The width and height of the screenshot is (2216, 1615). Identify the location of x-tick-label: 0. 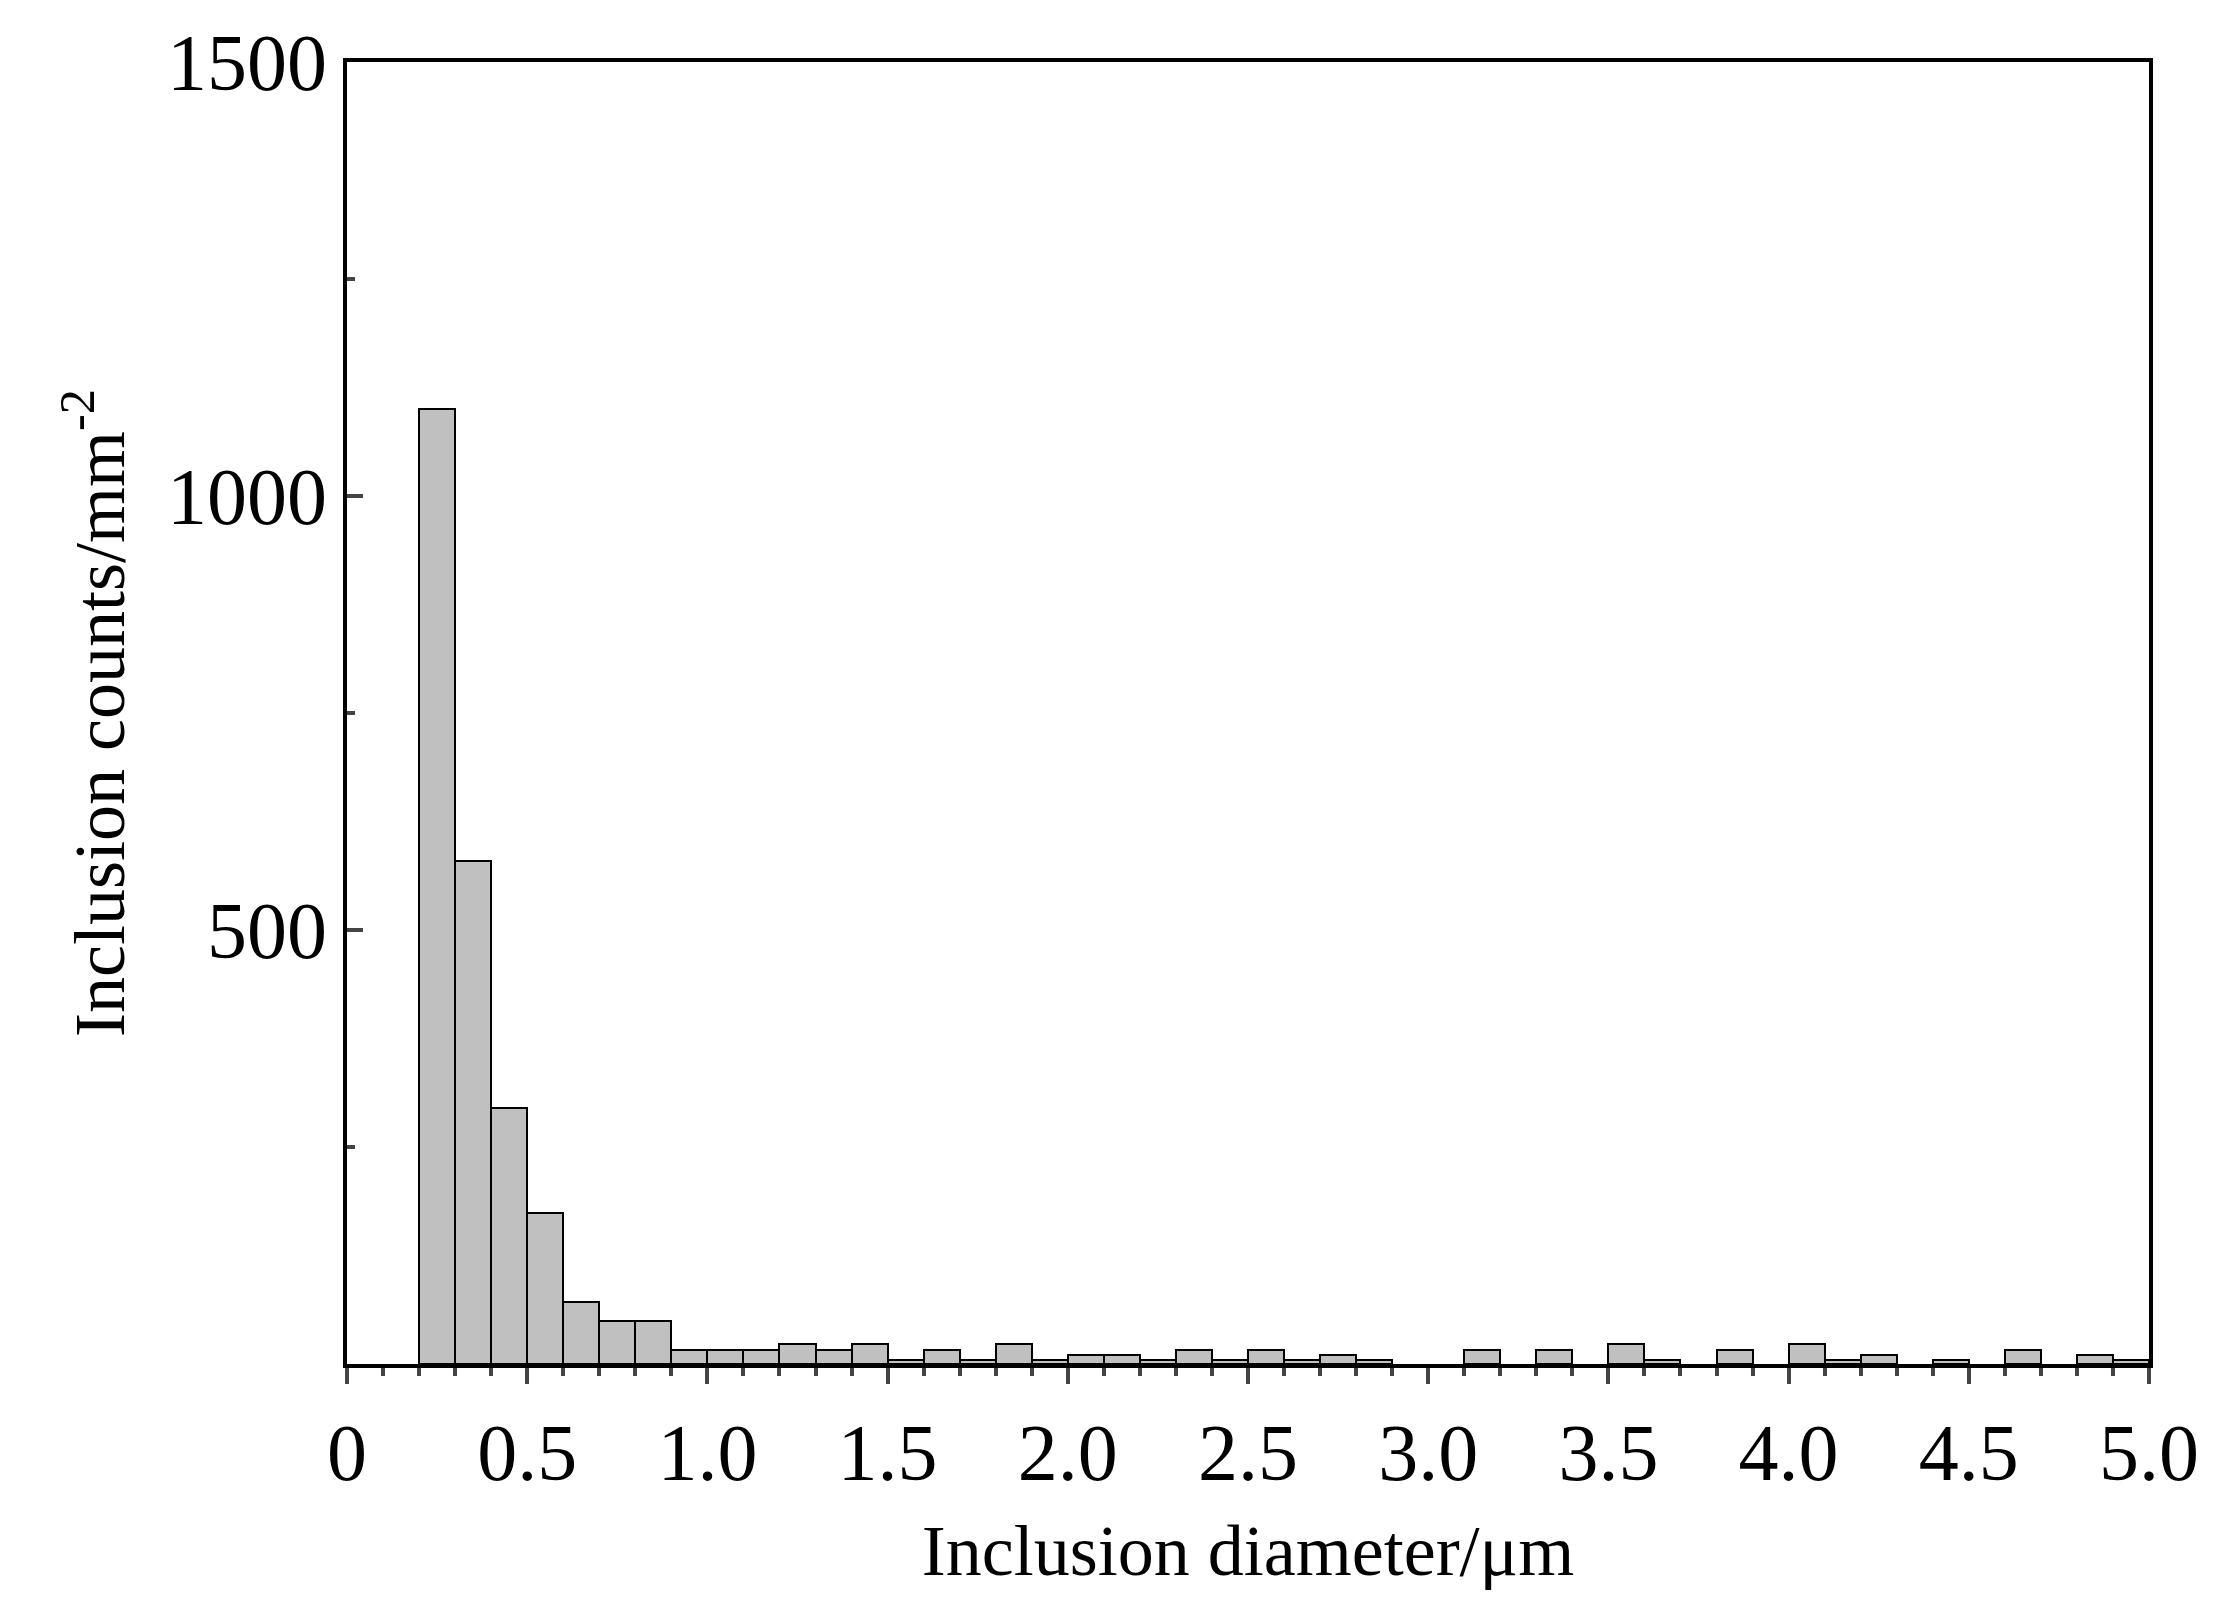
(347, 1453).